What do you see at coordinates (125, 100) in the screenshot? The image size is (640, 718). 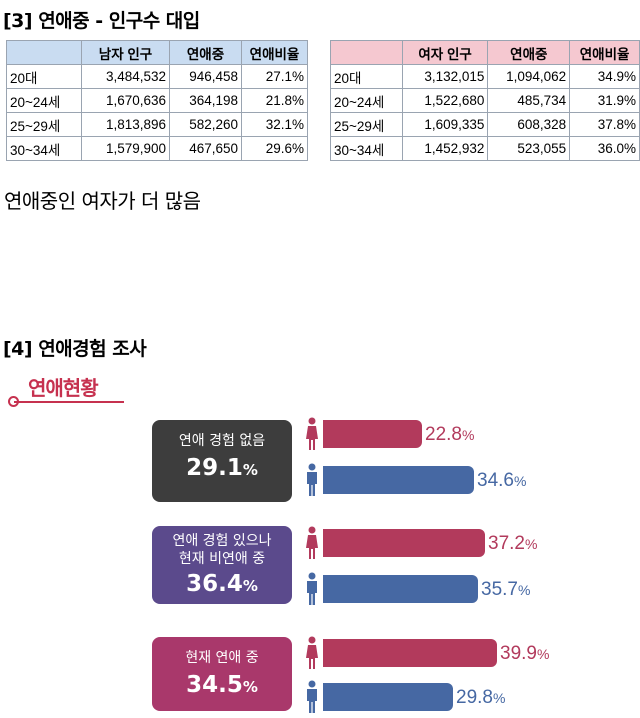 I see `population-cell: 1,670,636` at bounding box center [125, 100].